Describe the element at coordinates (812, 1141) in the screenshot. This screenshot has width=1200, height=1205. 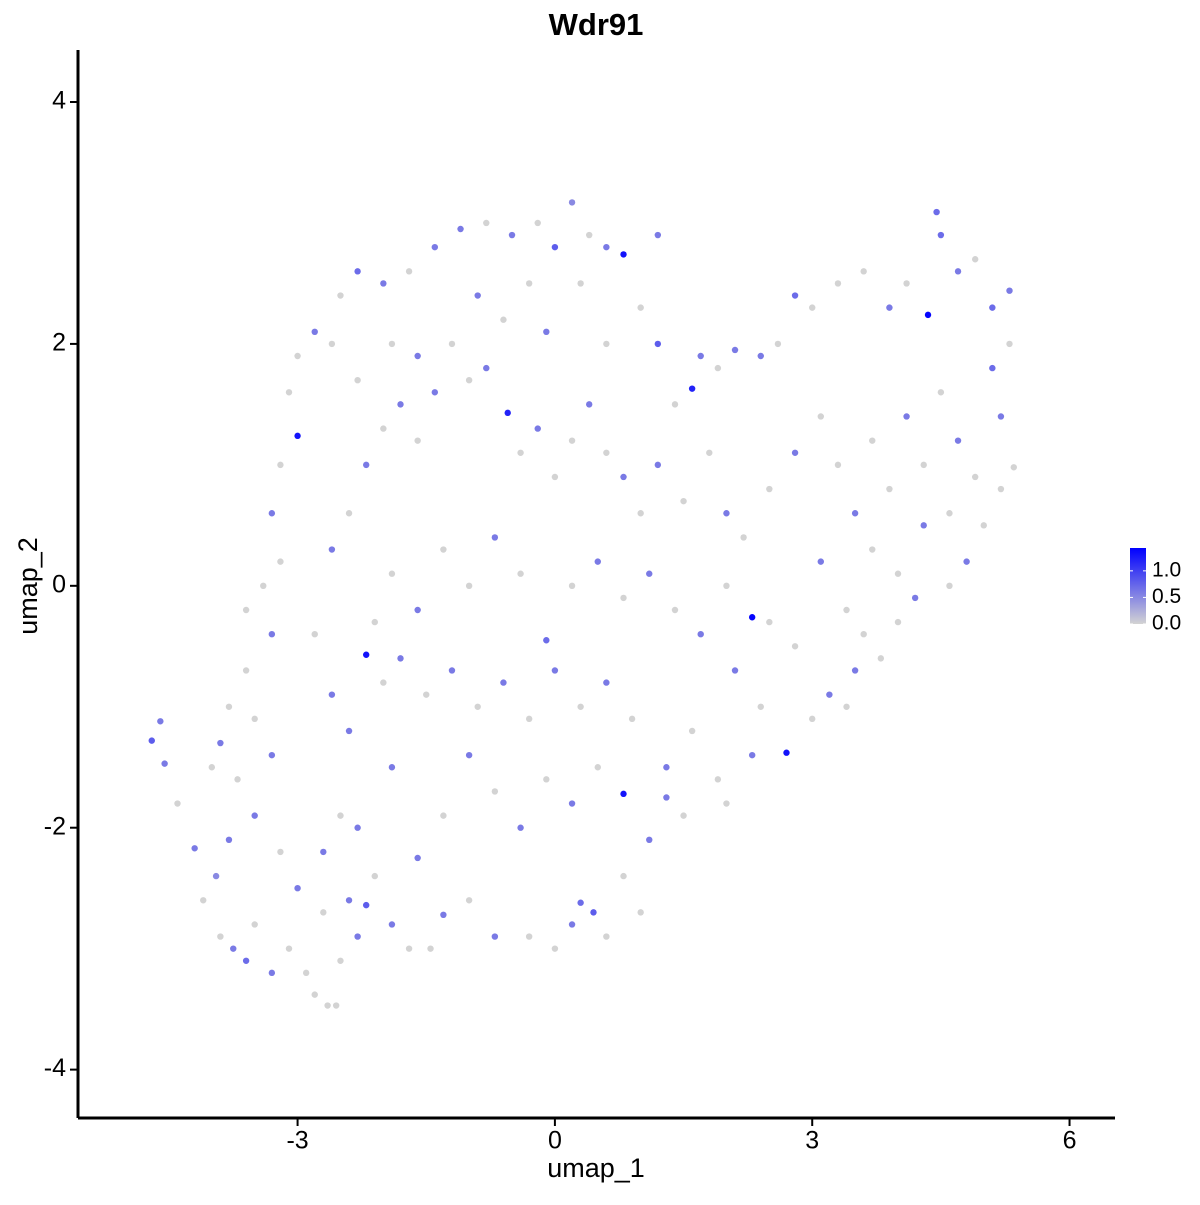
I see `x-tick-label: 3` at that location.